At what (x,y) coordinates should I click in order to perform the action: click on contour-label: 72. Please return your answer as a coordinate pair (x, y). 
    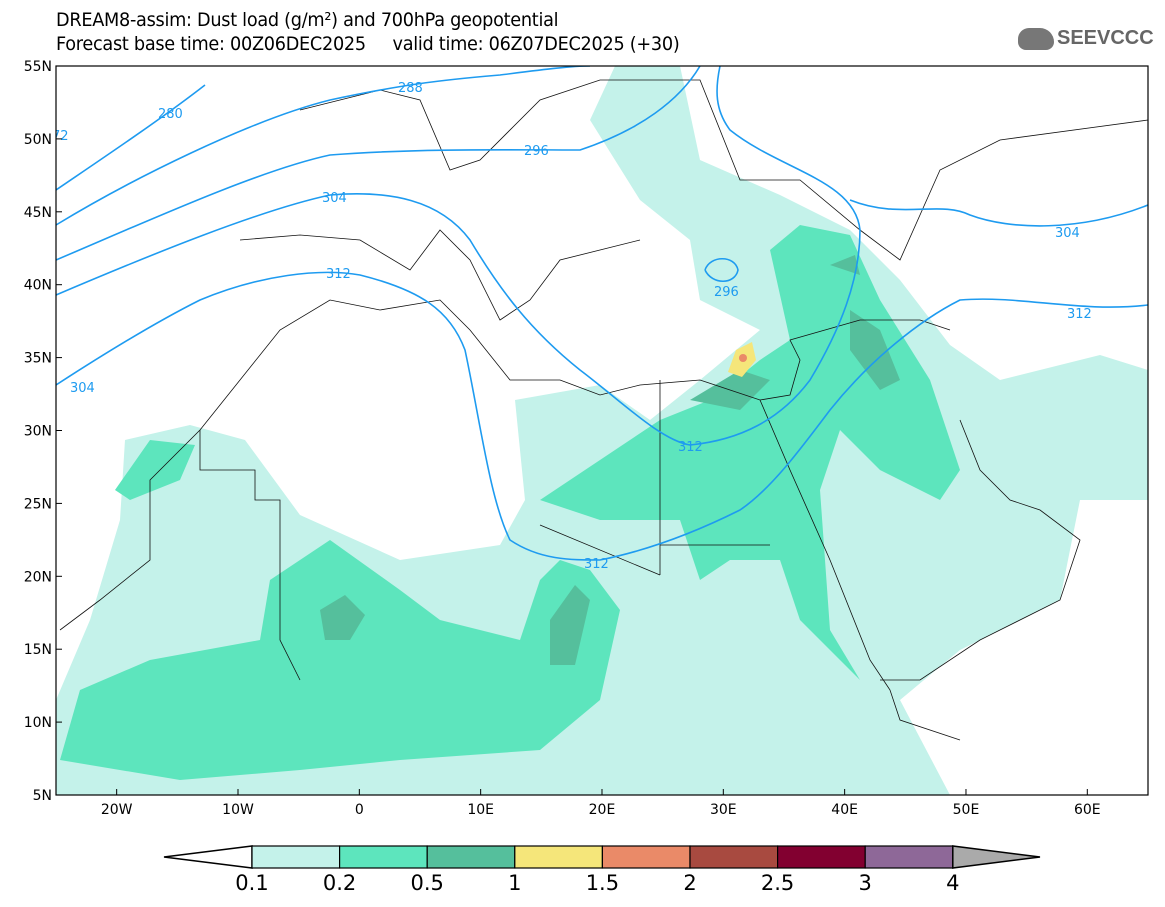
    Looking at the image, I should click on (60, 136).